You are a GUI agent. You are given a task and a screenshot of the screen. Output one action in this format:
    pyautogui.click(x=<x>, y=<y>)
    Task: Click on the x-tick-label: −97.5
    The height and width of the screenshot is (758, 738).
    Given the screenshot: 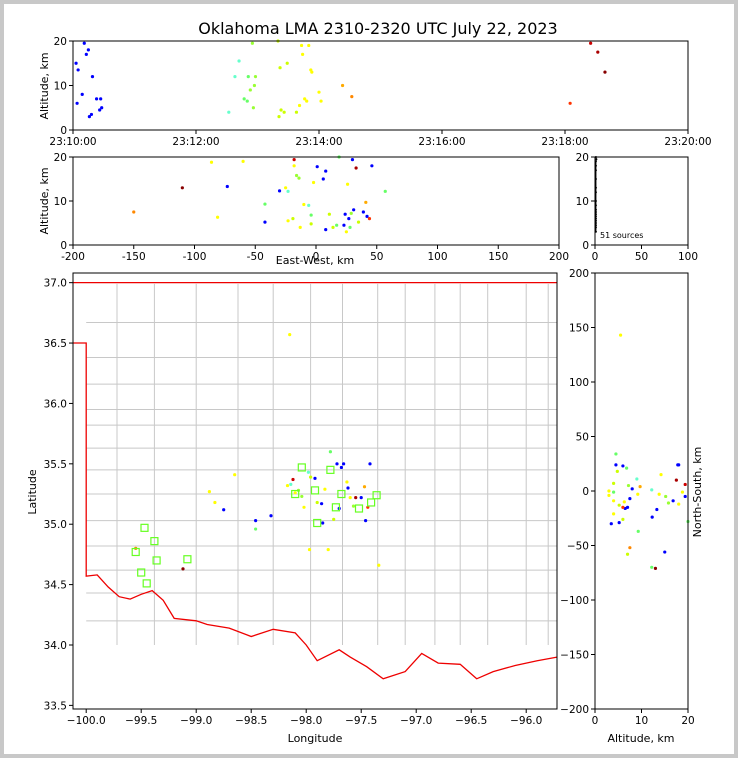 What is the action you would take?
    pyautogui.click(x=361, y=721)
    